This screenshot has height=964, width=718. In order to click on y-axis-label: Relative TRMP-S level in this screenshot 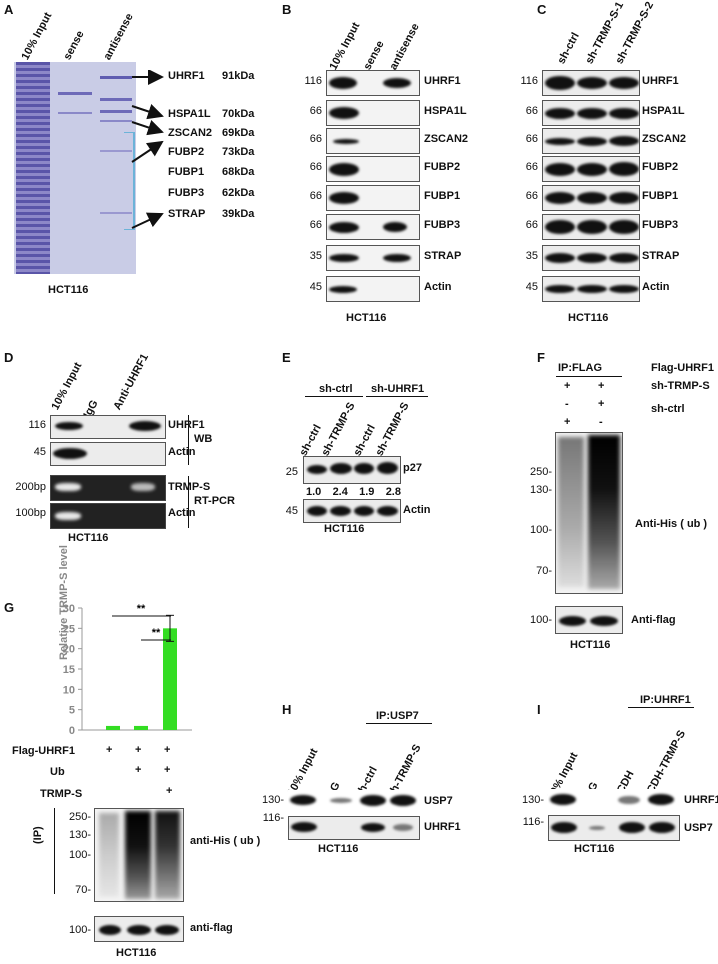, I will do `click(64, 602)`.